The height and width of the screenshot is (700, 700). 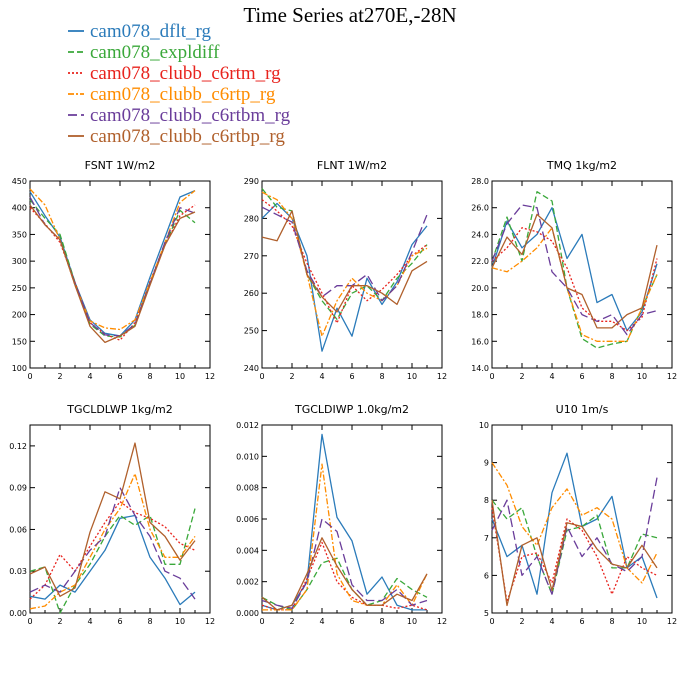 I want to click on y-tick-label: 0.03, so click(x=18, y=571).